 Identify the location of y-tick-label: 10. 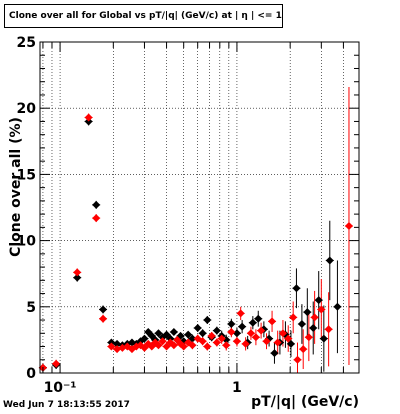
(27, 242).